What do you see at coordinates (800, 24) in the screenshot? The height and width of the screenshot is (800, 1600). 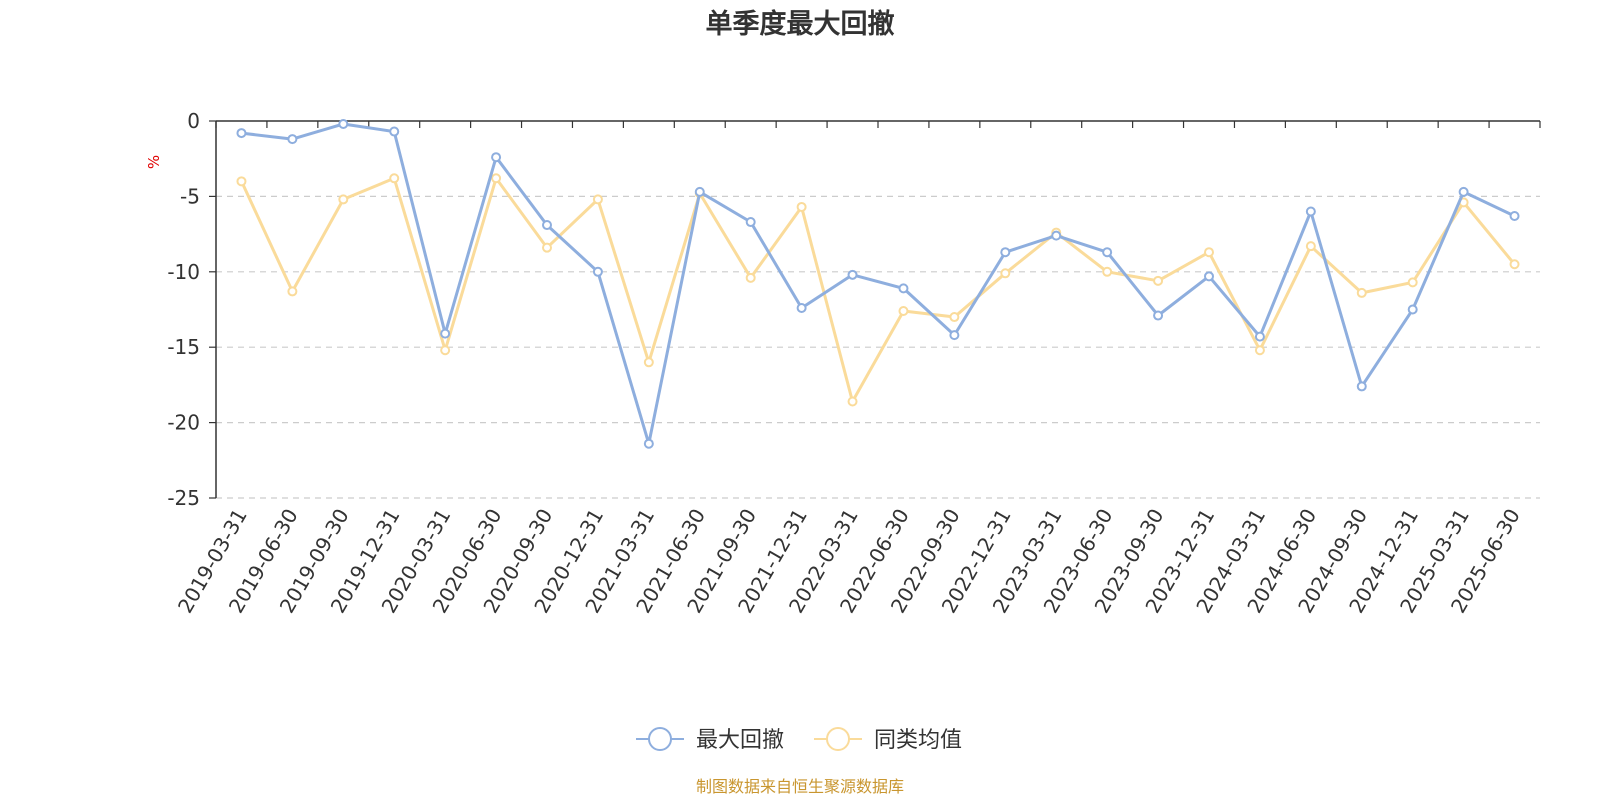 I see `chart-title: 单季度最大回撤` at bounding box center [800, 24].